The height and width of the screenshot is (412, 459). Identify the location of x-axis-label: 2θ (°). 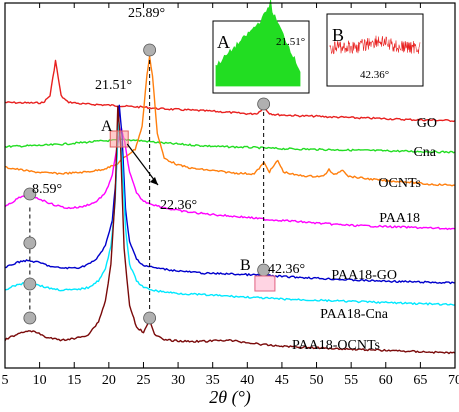
(230, 397).